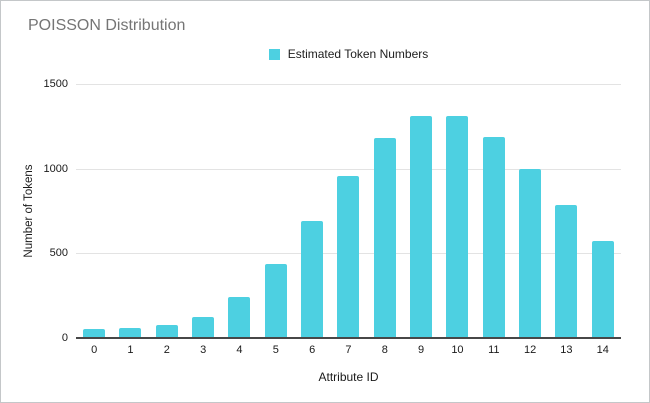 The width and height of the screenshot is (650, 403). Describe the element at coordinates (348, 377) in the screenshot. I see `x-axis-title: Attribute ID` at that location.